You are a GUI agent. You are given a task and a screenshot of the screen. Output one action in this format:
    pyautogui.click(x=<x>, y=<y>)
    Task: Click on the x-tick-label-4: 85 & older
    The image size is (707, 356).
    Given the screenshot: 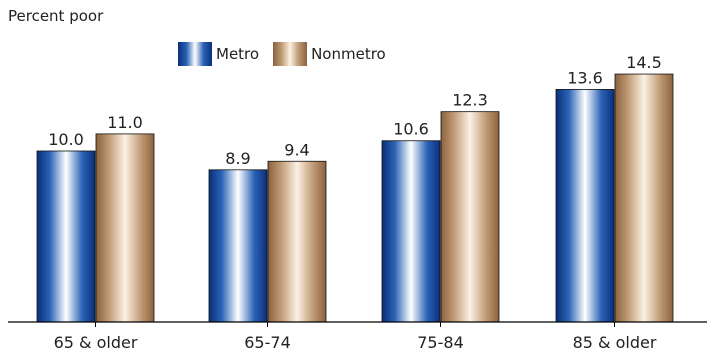 What is the action you would take?
    pyautogui.click(x=615, y=342)
    